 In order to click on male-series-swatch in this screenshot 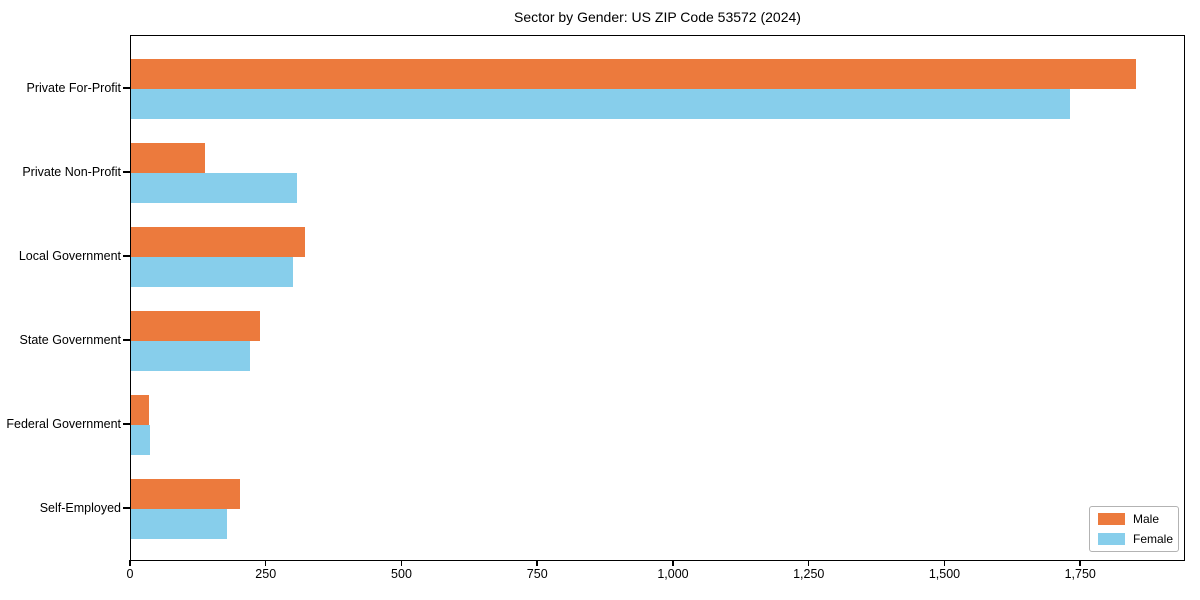, I will do `click(1111, 519)`.